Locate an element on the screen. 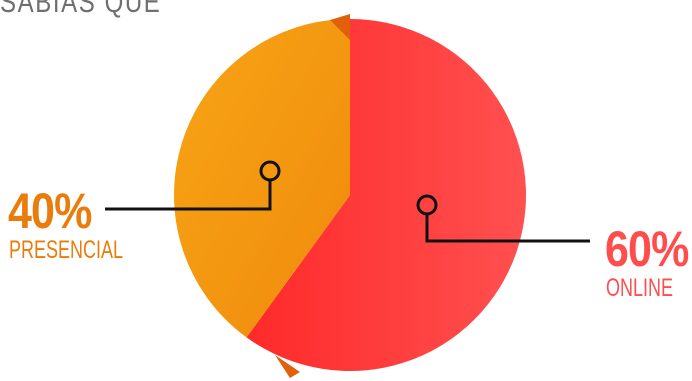 The height and width of the screenshot is (381, 692). online-percent-label: 60% is located at coordinates (647, 249).